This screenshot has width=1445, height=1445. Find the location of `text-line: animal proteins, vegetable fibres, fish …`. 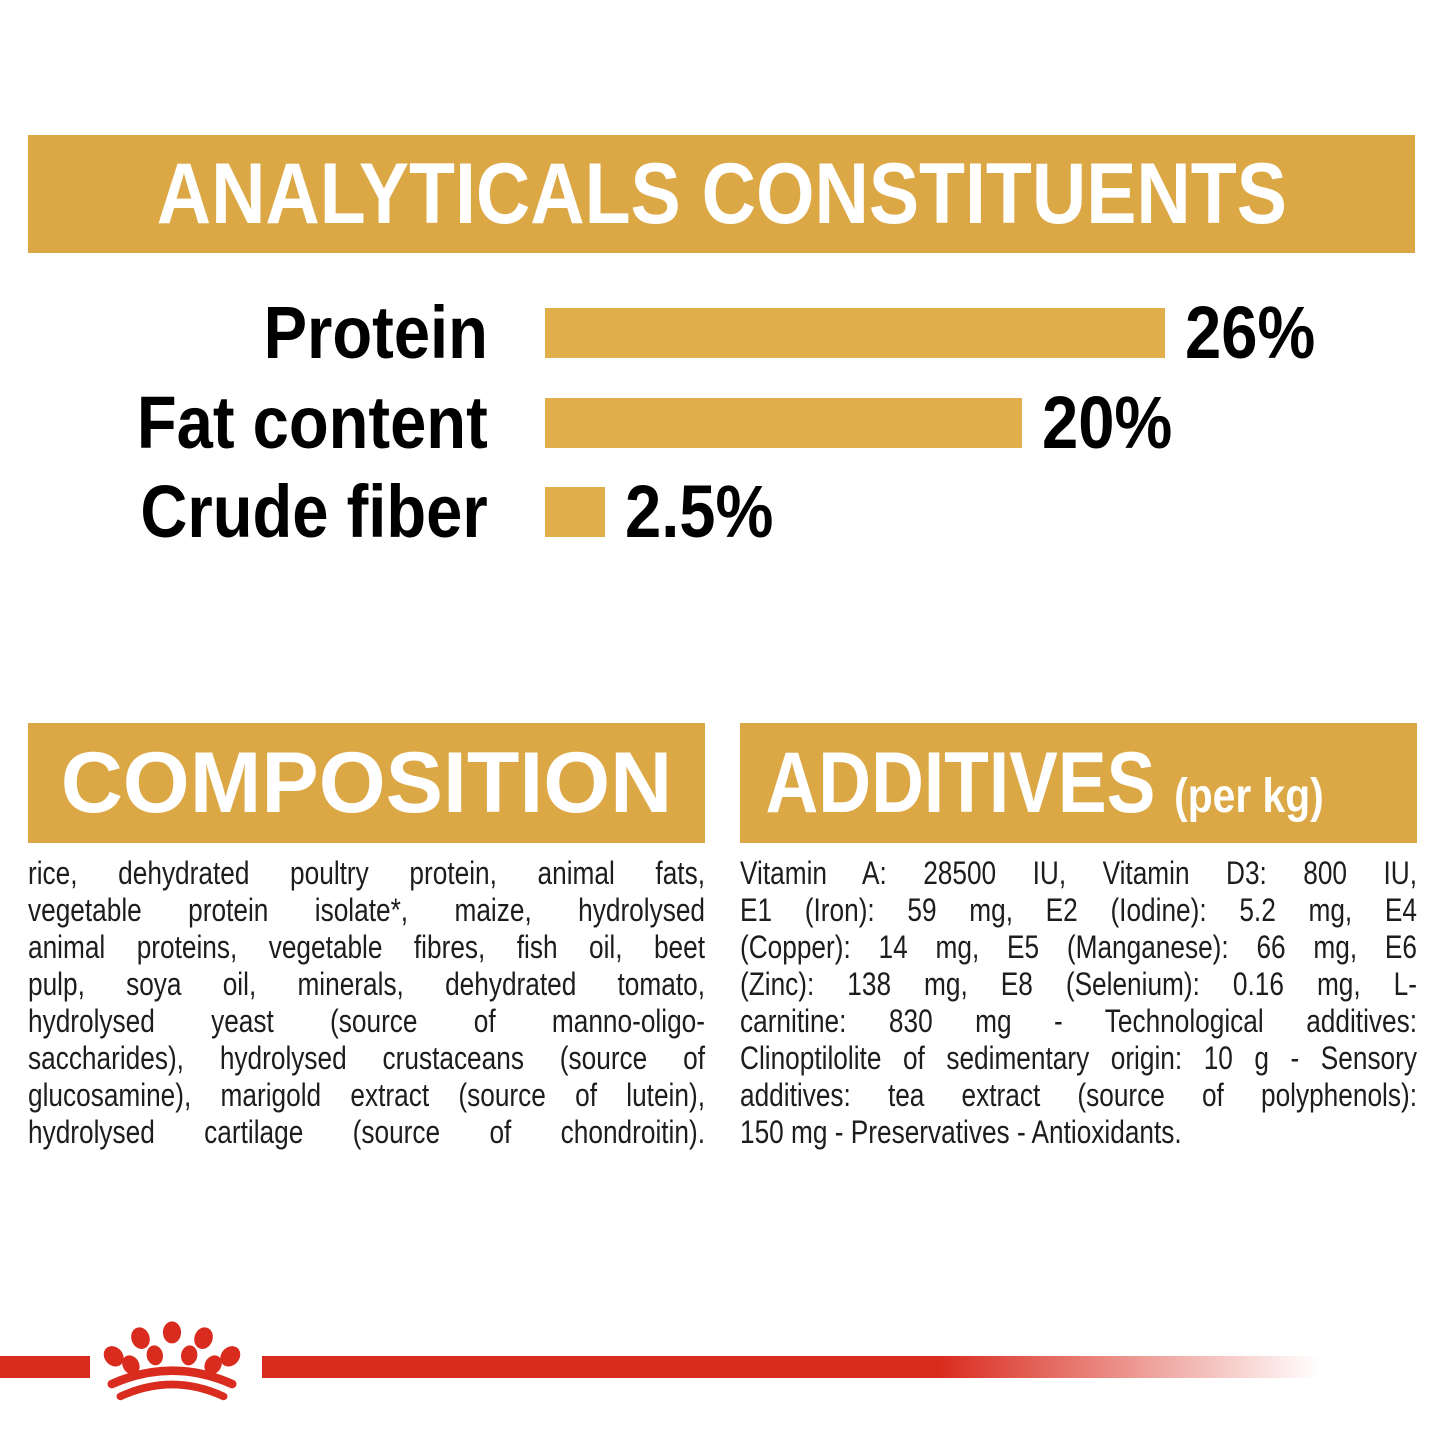

text-line: animal proteins, vegetable fibres, fish … is located at coordinates (366, 947).